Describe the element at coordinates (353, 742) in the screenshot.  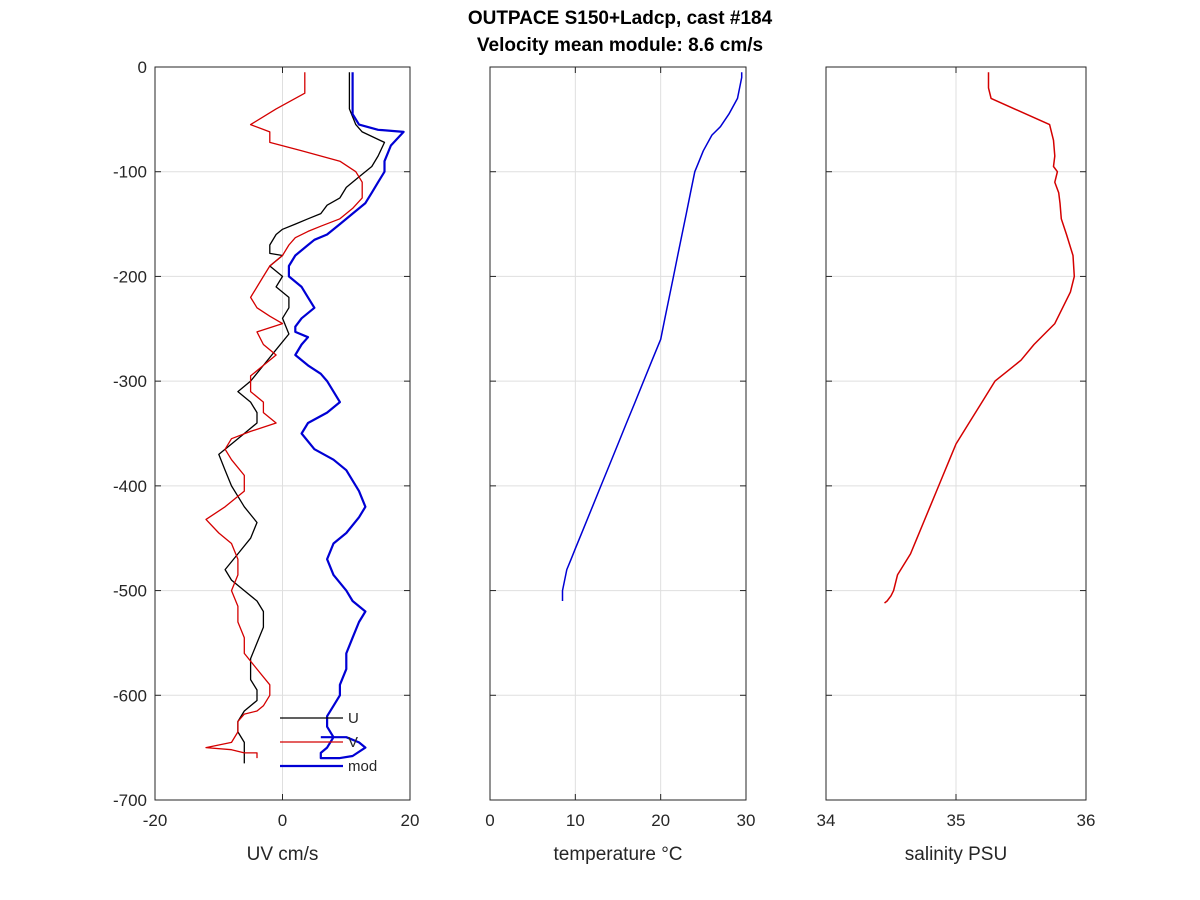
I see `legend-label-v: V` at that location.